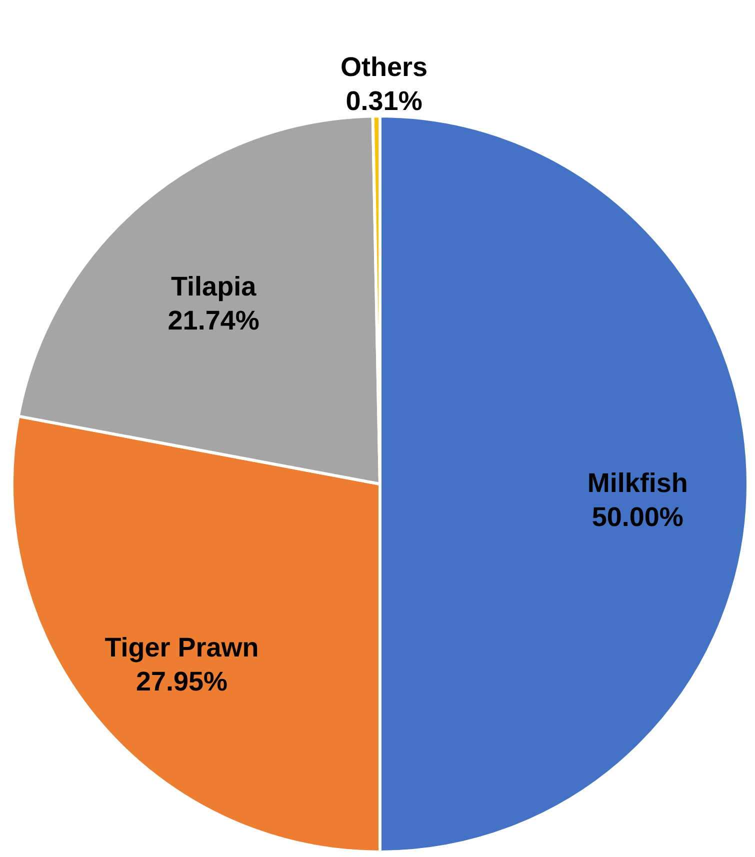 The image size is (755, 857). What do you see at coordinates (638, 517) in the screenshot?
I see `data-label: 50.00%` at bounding box center [638, 517].